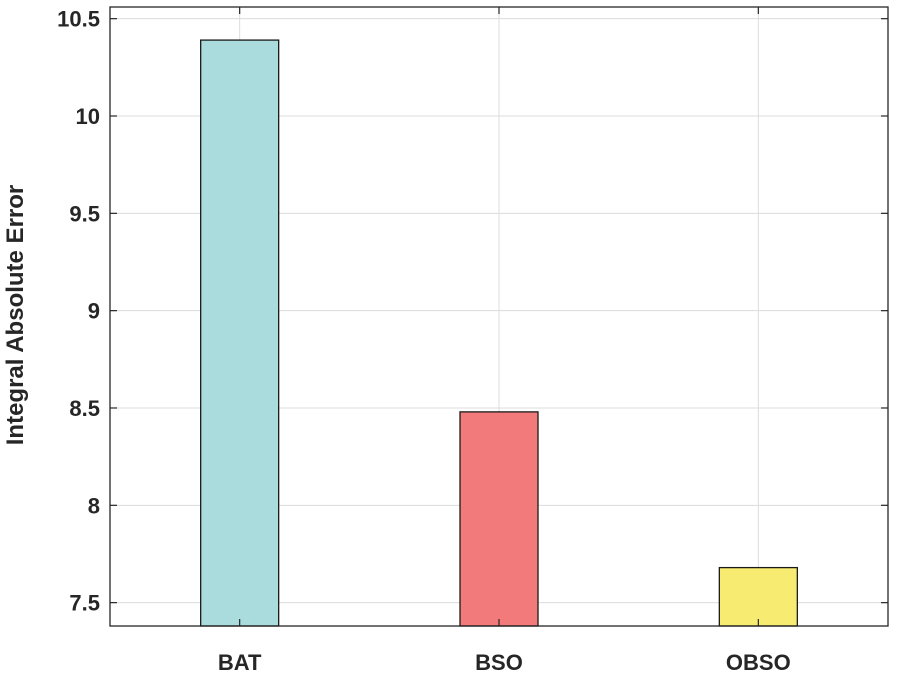 The height and width of the screenshot is (673, 905). What do you see at coordinates (84, 603) in the screenshot?
I see `y-tick-label: 7.5` at bounding box center [84, 603].